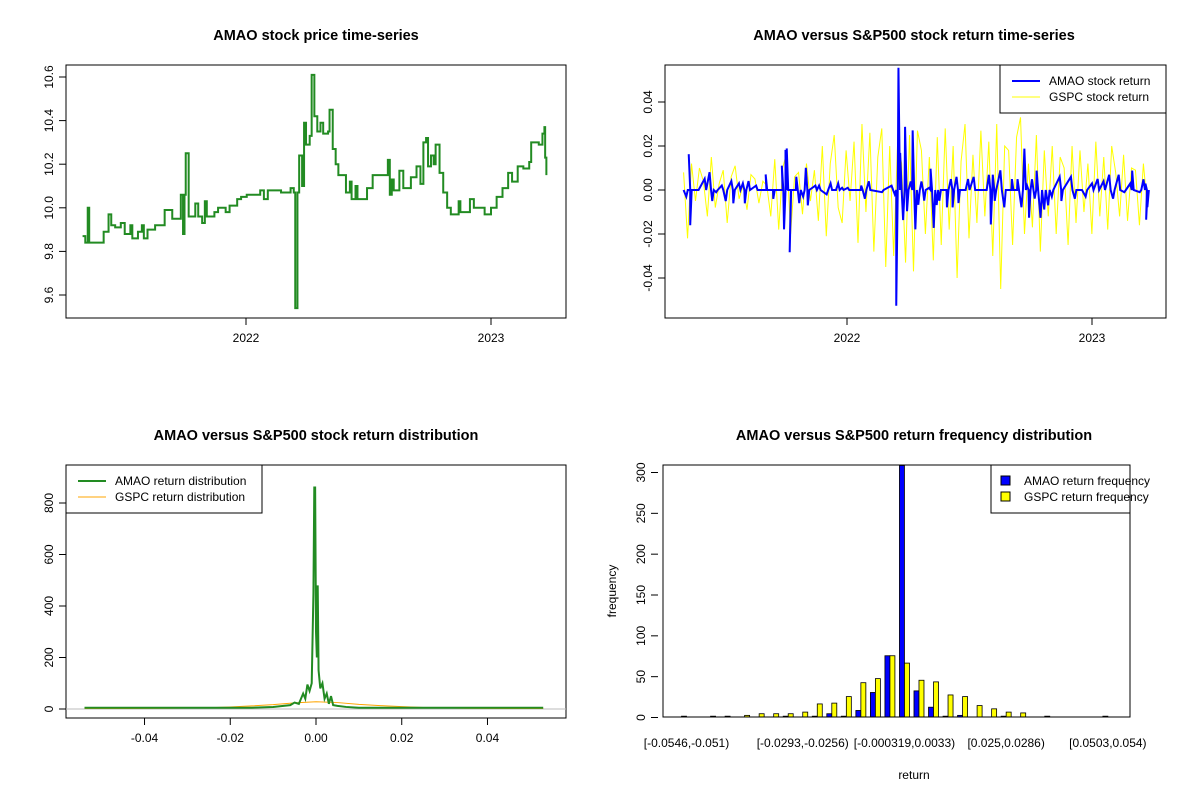  Describe the element at coordinates (896, 591) in the screenshot. I see `plot4-frame` at that location.